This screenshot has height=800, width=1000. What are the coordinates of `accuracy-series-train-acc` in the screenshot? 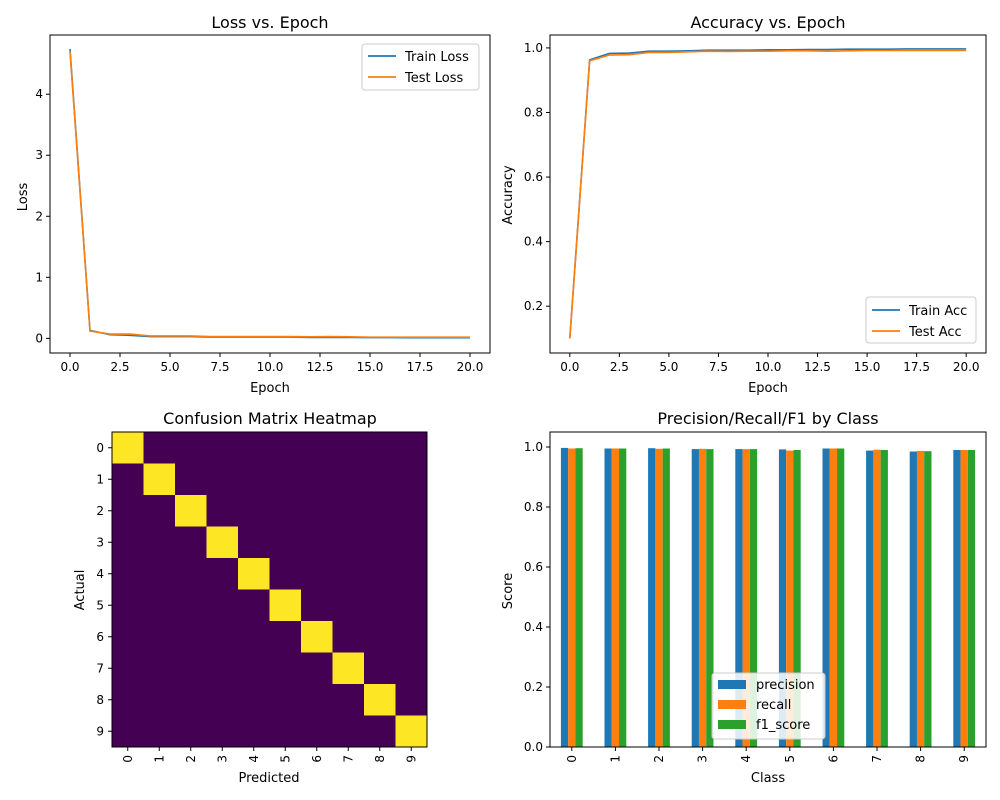 It's located at (768, 193).